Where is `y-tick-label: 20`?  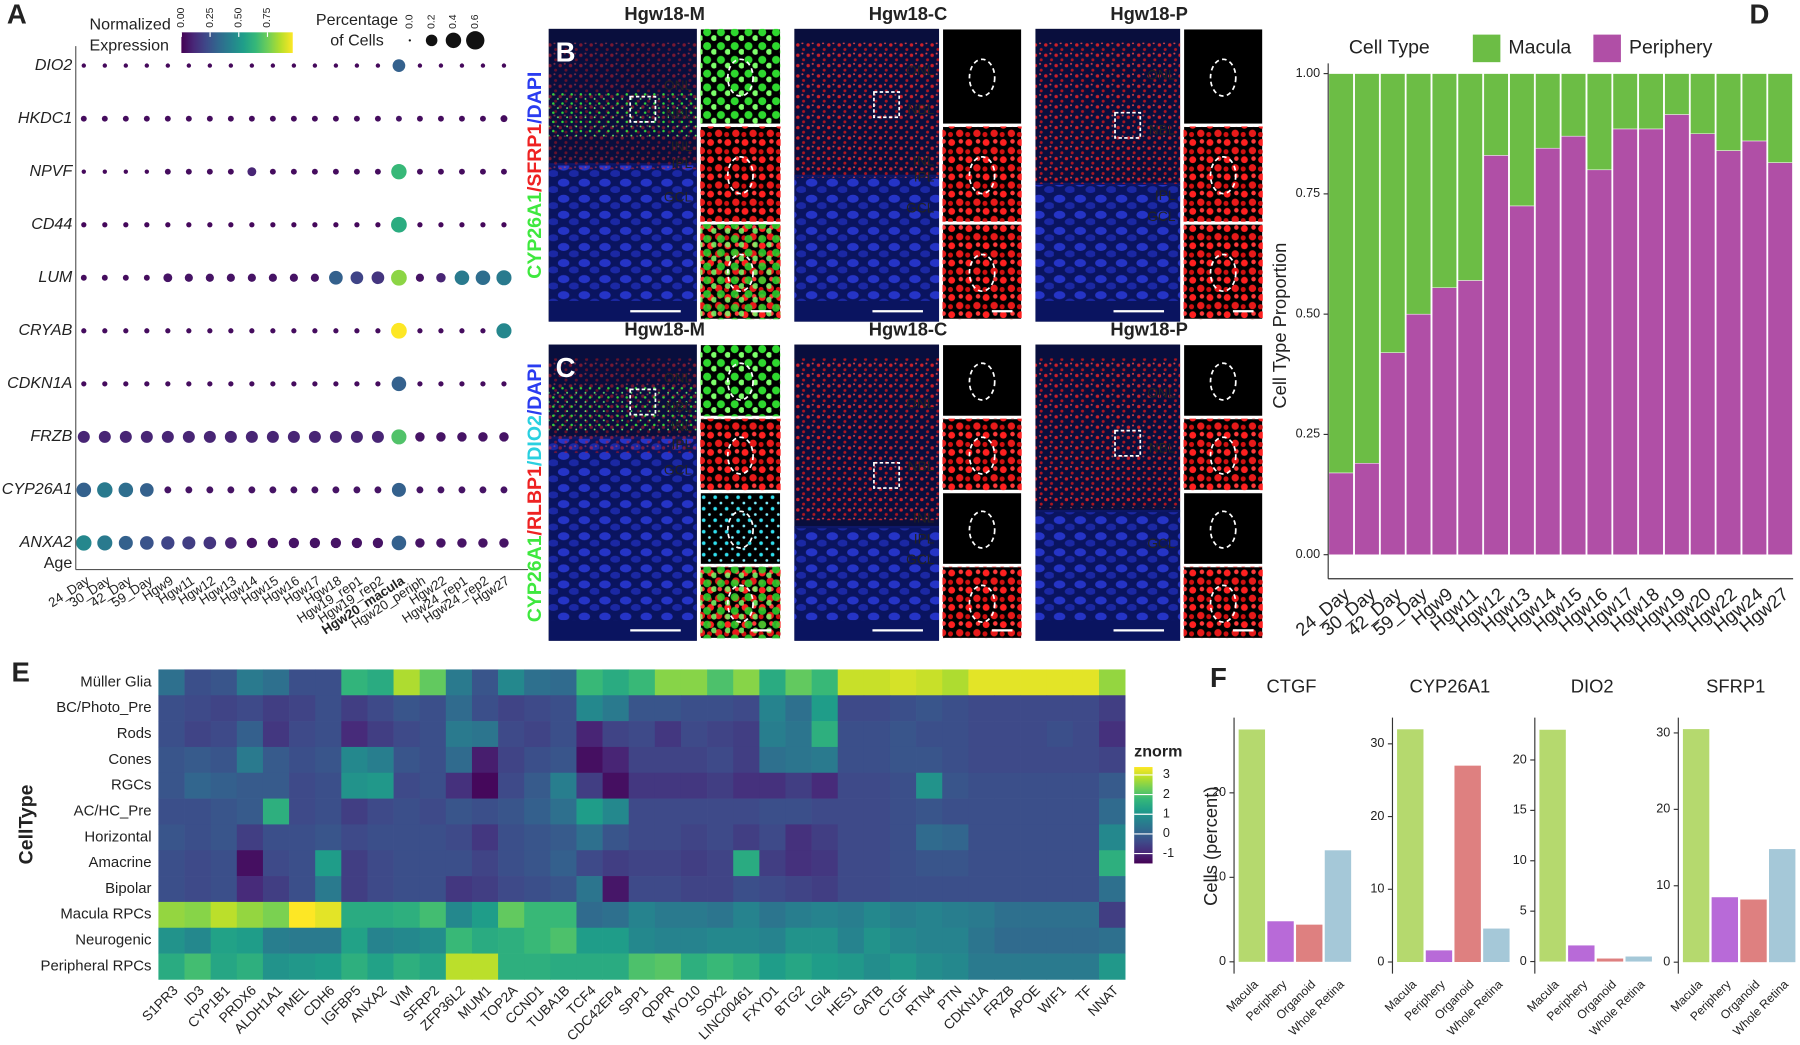 y-tick-label: 20 is located at coordinates (1520, 759).